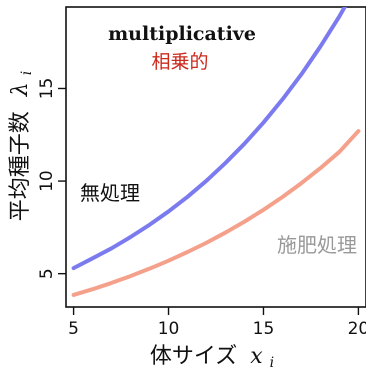 This screenshot has width=366, height=374. I want to click on x-tick-label-20: 20, so click(357, 329).